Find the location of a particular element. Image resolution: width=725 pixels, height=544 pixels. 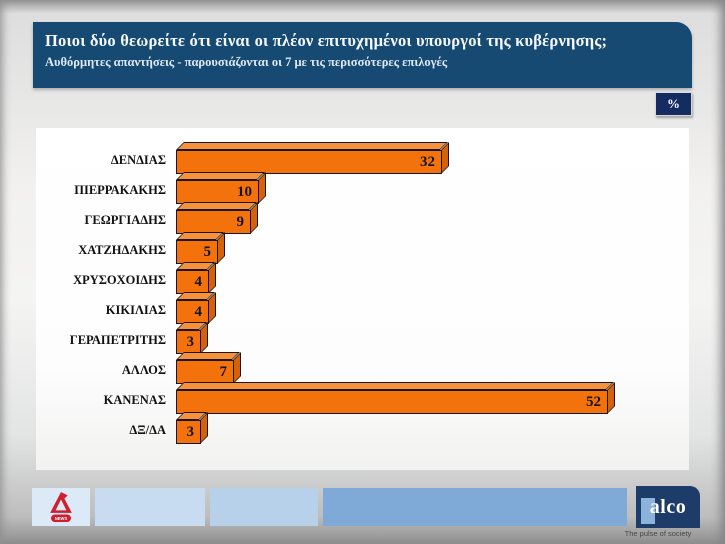

bar: 7 is located at coordinates (205, 372).